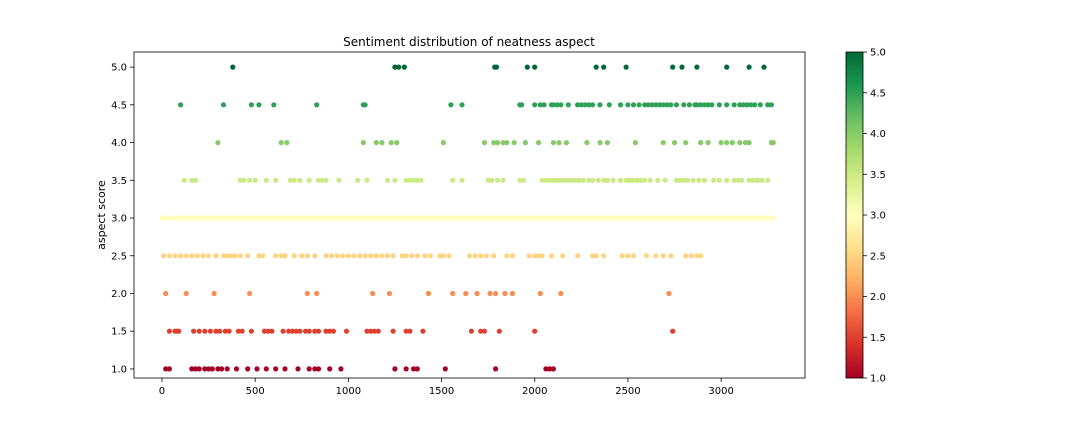 The image size is (1080, 436). What do you see at coordinates (878, 93) in the screenshot?
I see `colorbar-tick-label: 4.5` at bounding box center [878, 93].